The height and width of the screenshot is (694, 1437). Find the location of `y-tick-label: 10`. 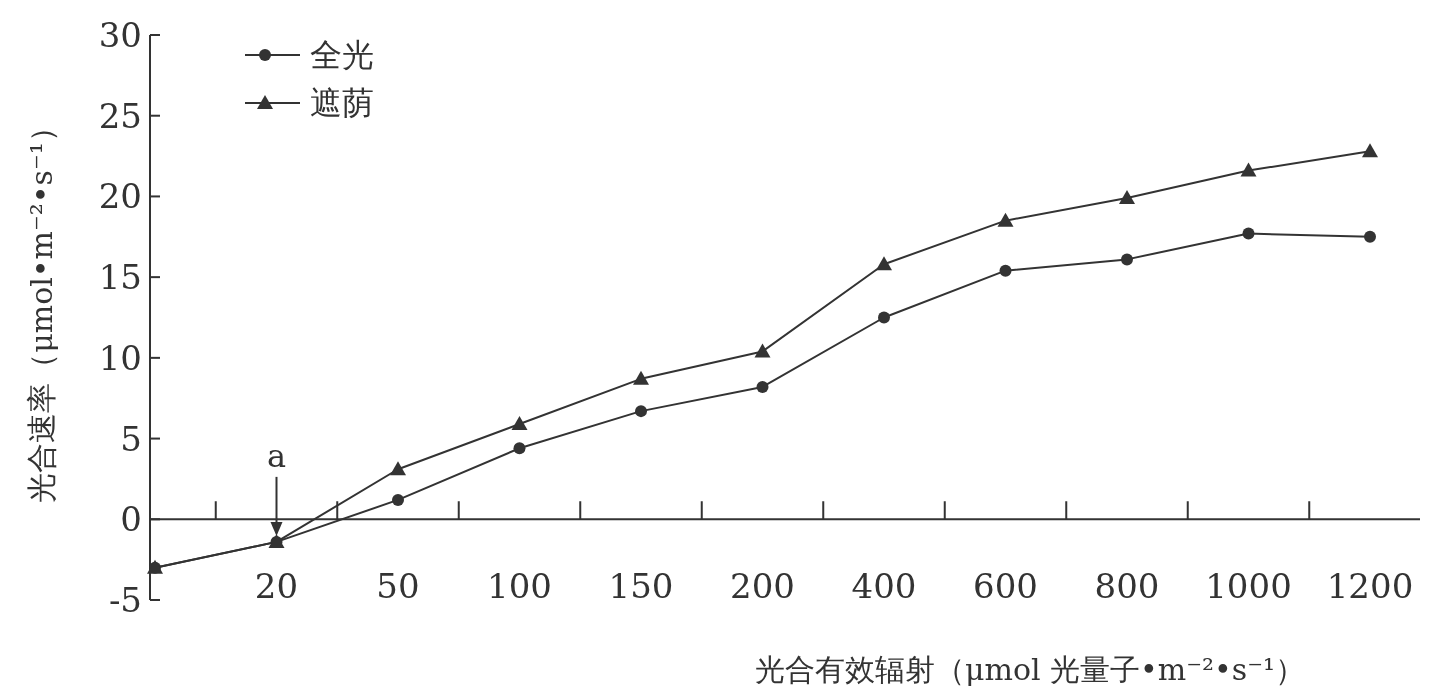

y-tick-label: 10 is located at coordinates (120, 357).